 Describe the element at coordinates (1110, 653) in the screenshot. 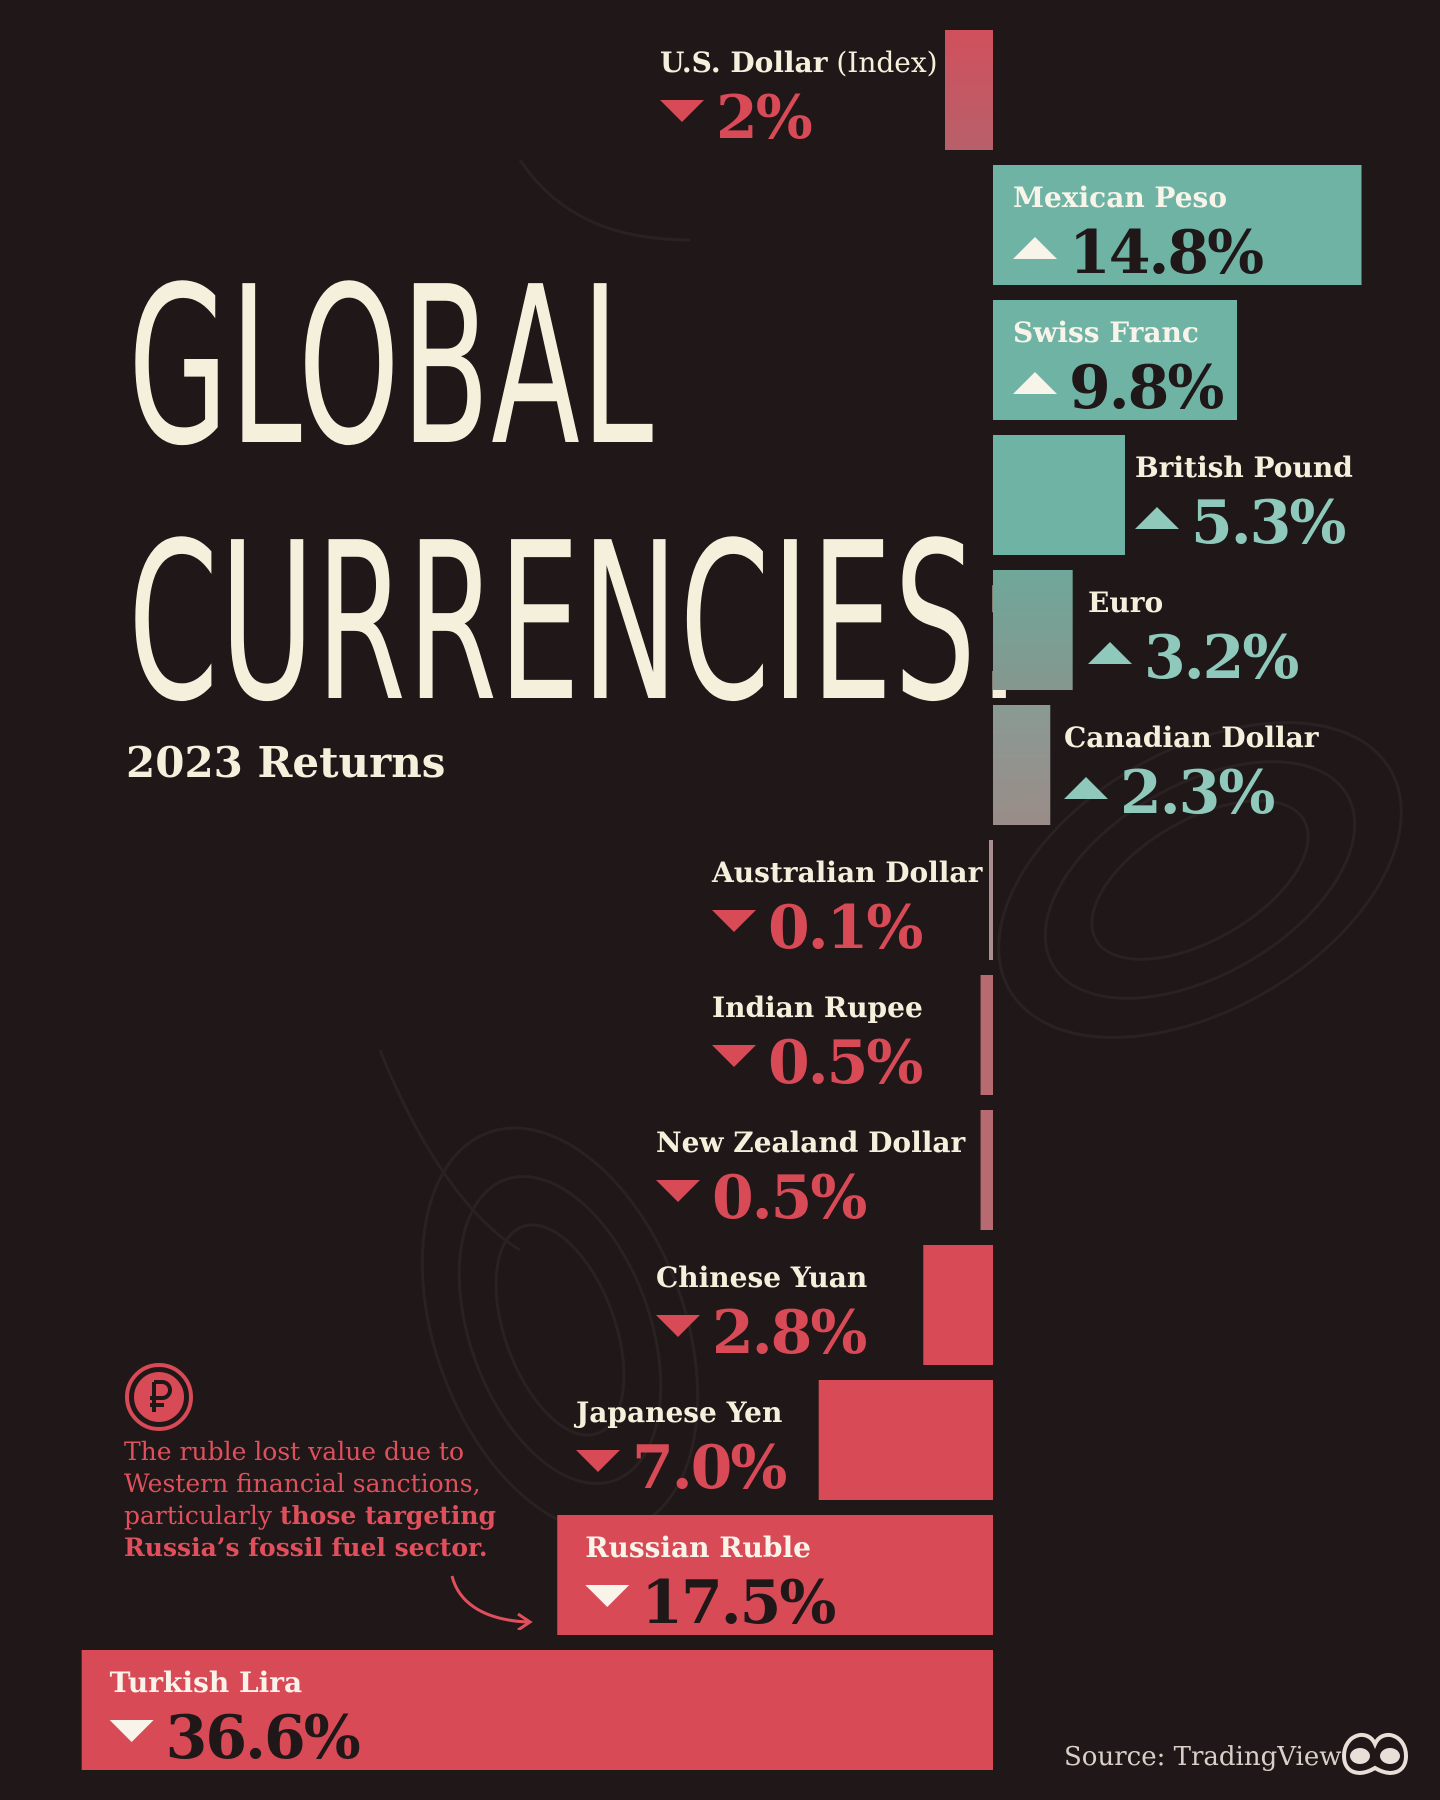

I see `arrow-up-icon-euro` at that location.